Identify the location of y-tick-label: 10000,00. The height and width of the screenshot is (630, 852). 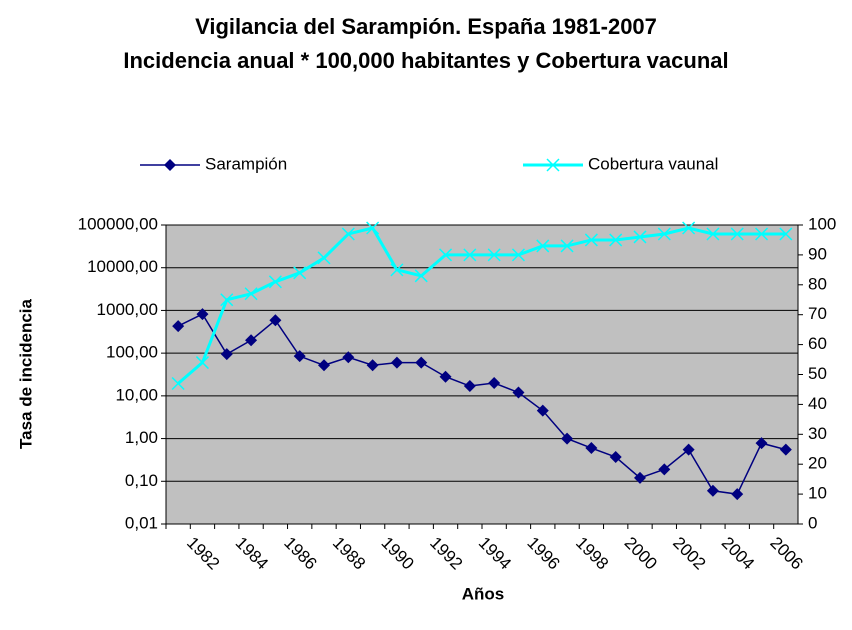
(122, 266).